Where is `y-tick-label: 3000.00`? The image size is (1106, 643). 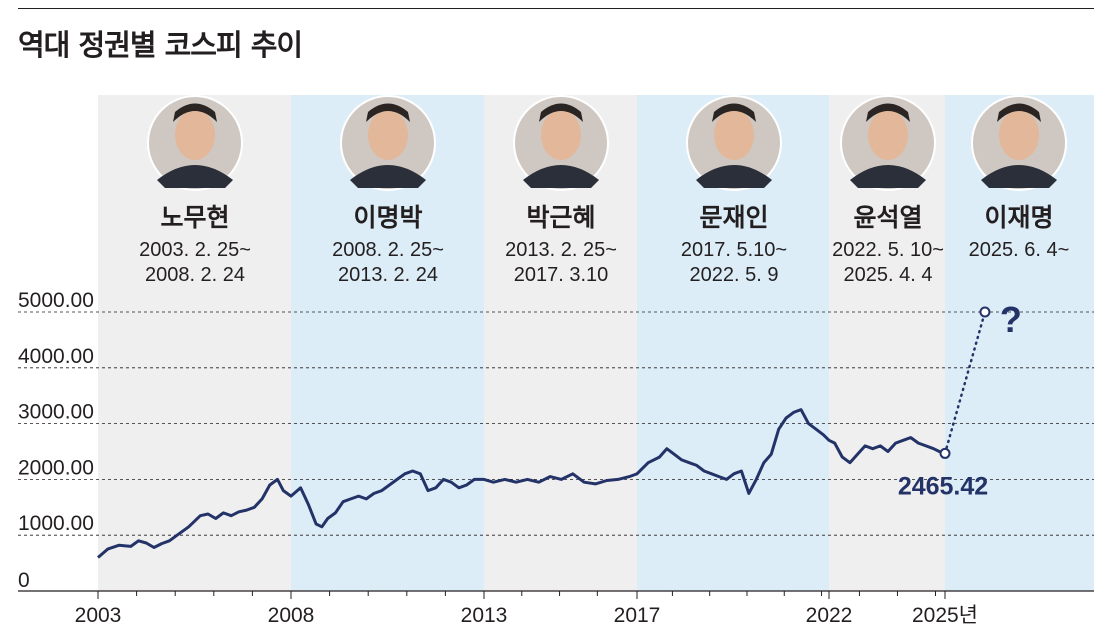 y-tick-label: 3000.00 is located at coordinates (56, 412).